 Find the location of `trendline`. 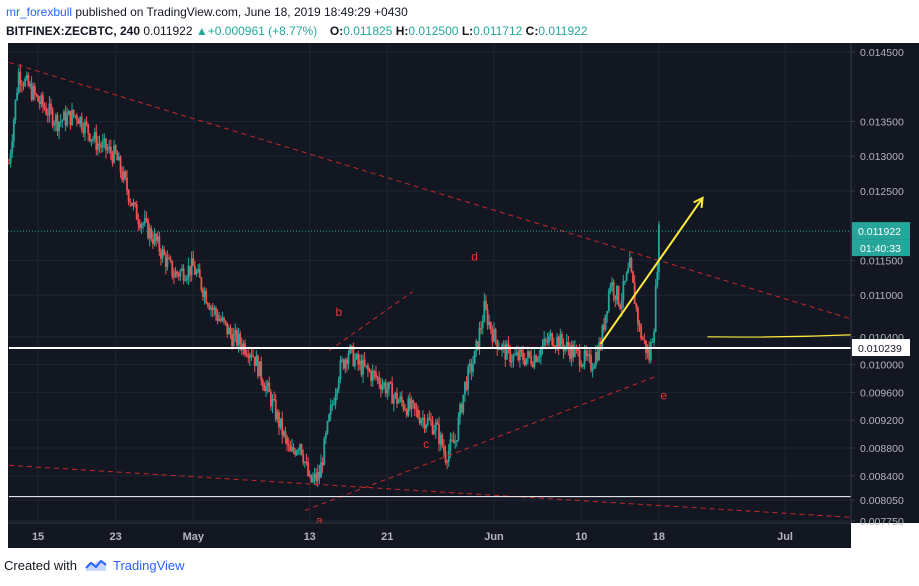

trendline is located at coordinates (430, 491).